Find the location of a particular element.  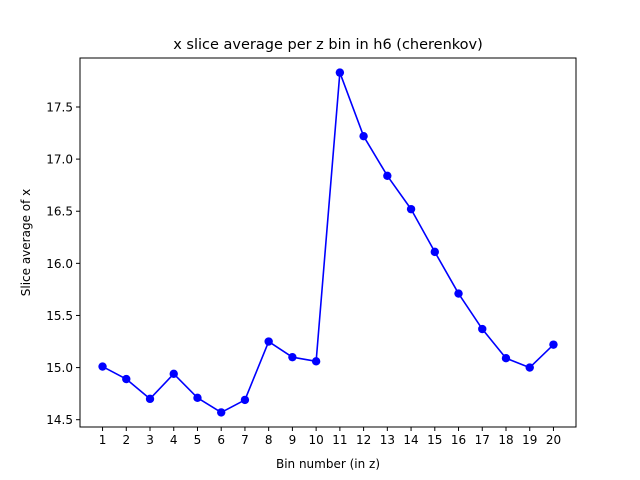

x-tick-label: 14 is located at coordinates (410, 440).